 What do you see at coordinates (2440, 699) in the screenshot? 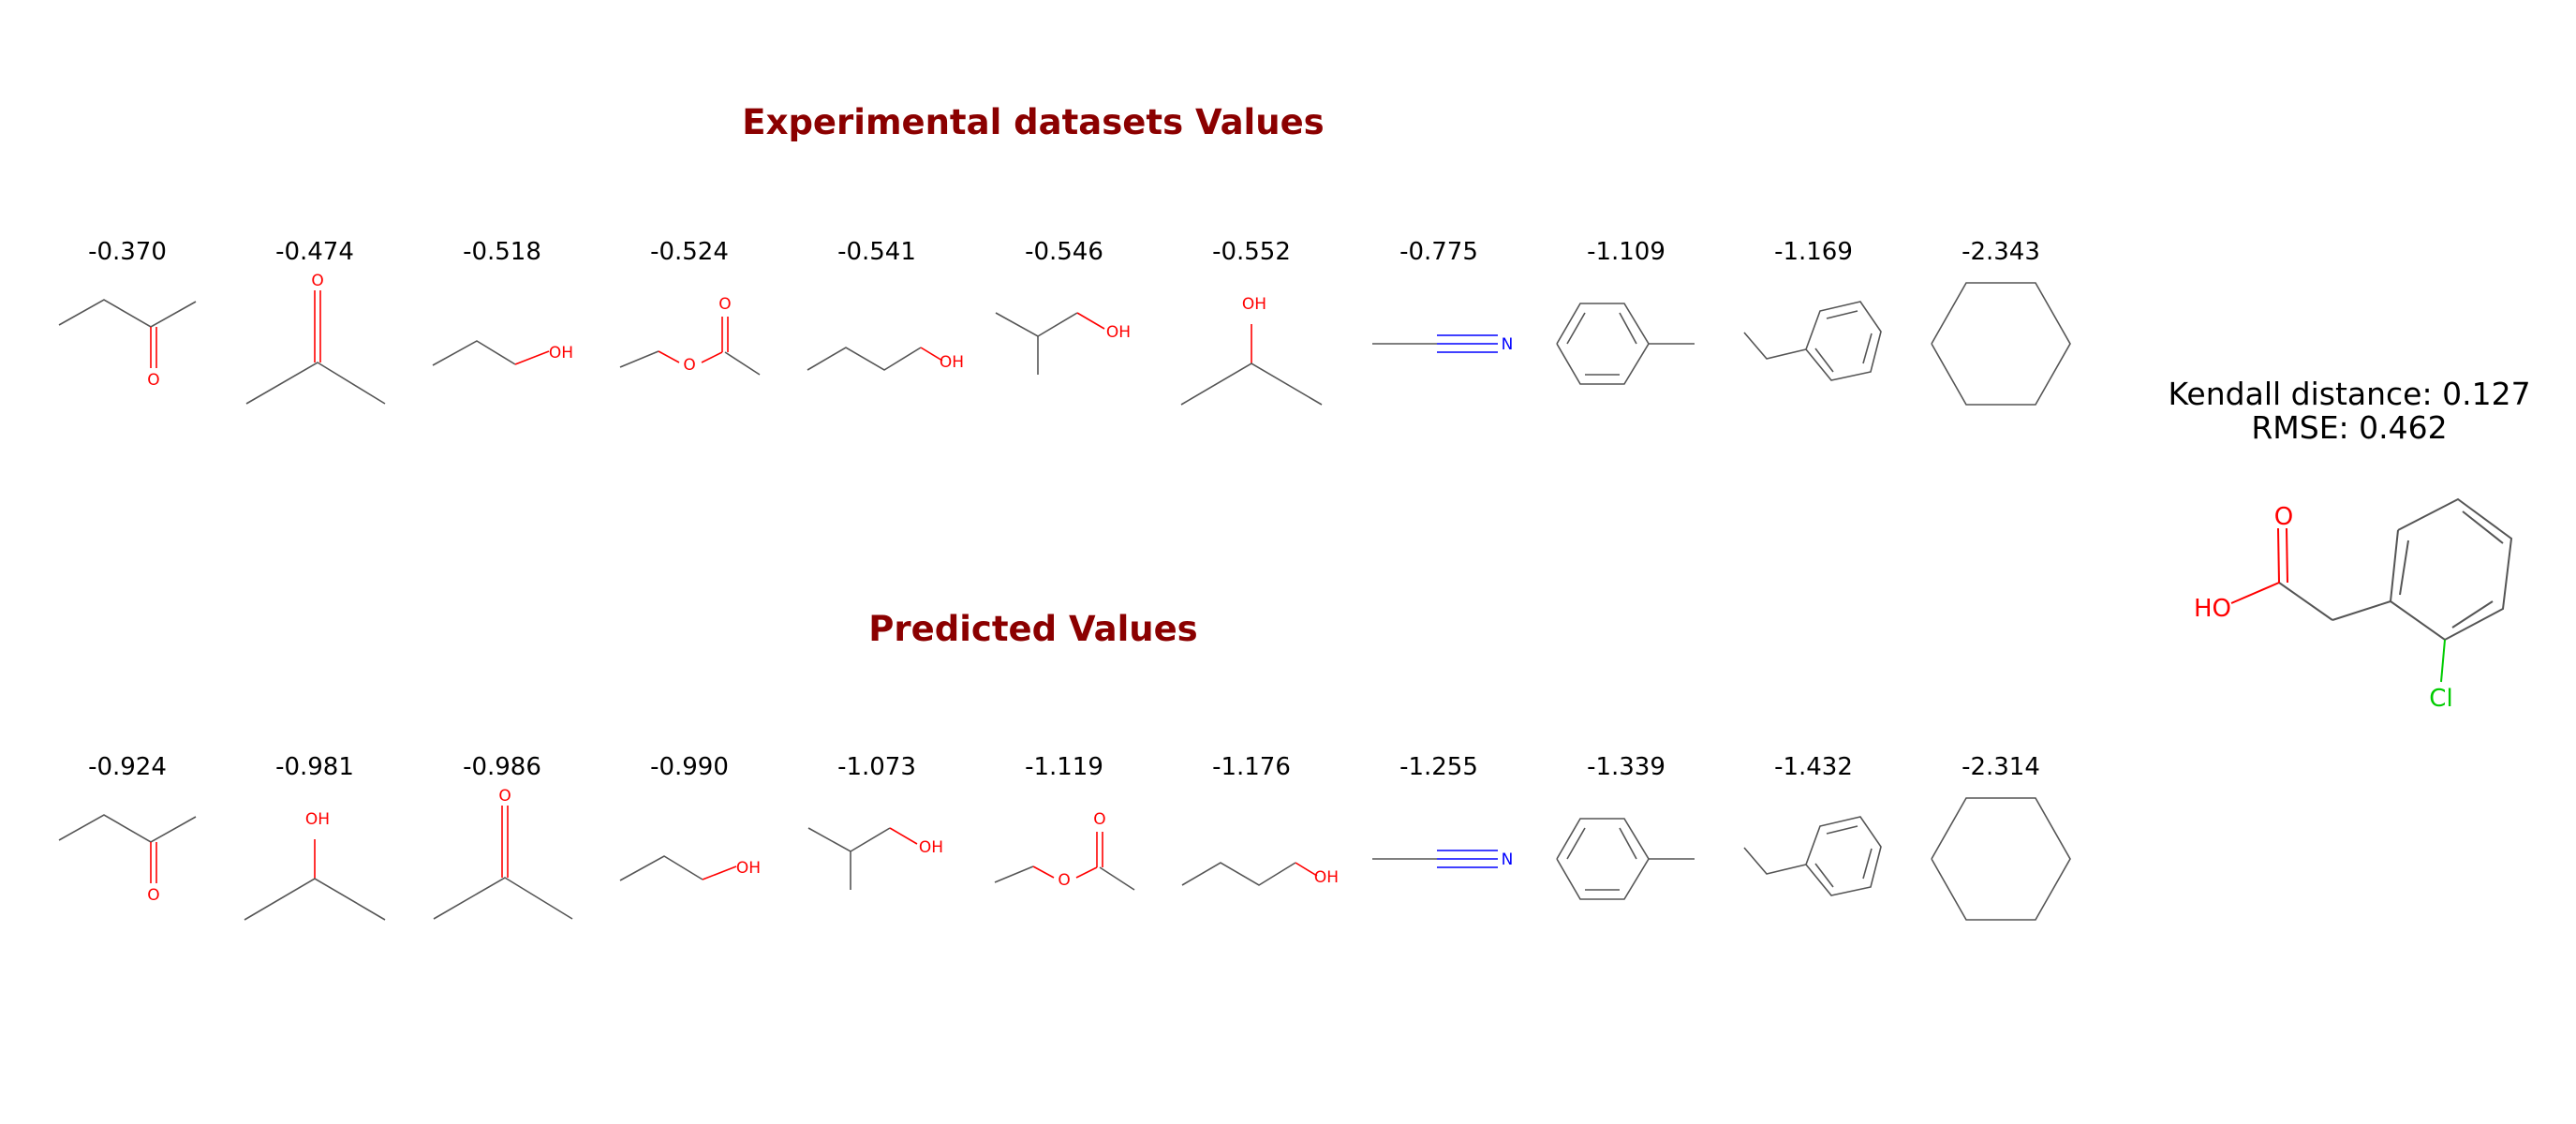
I see `solute-chlorine: Cl` at bounding box center [2440, 699].